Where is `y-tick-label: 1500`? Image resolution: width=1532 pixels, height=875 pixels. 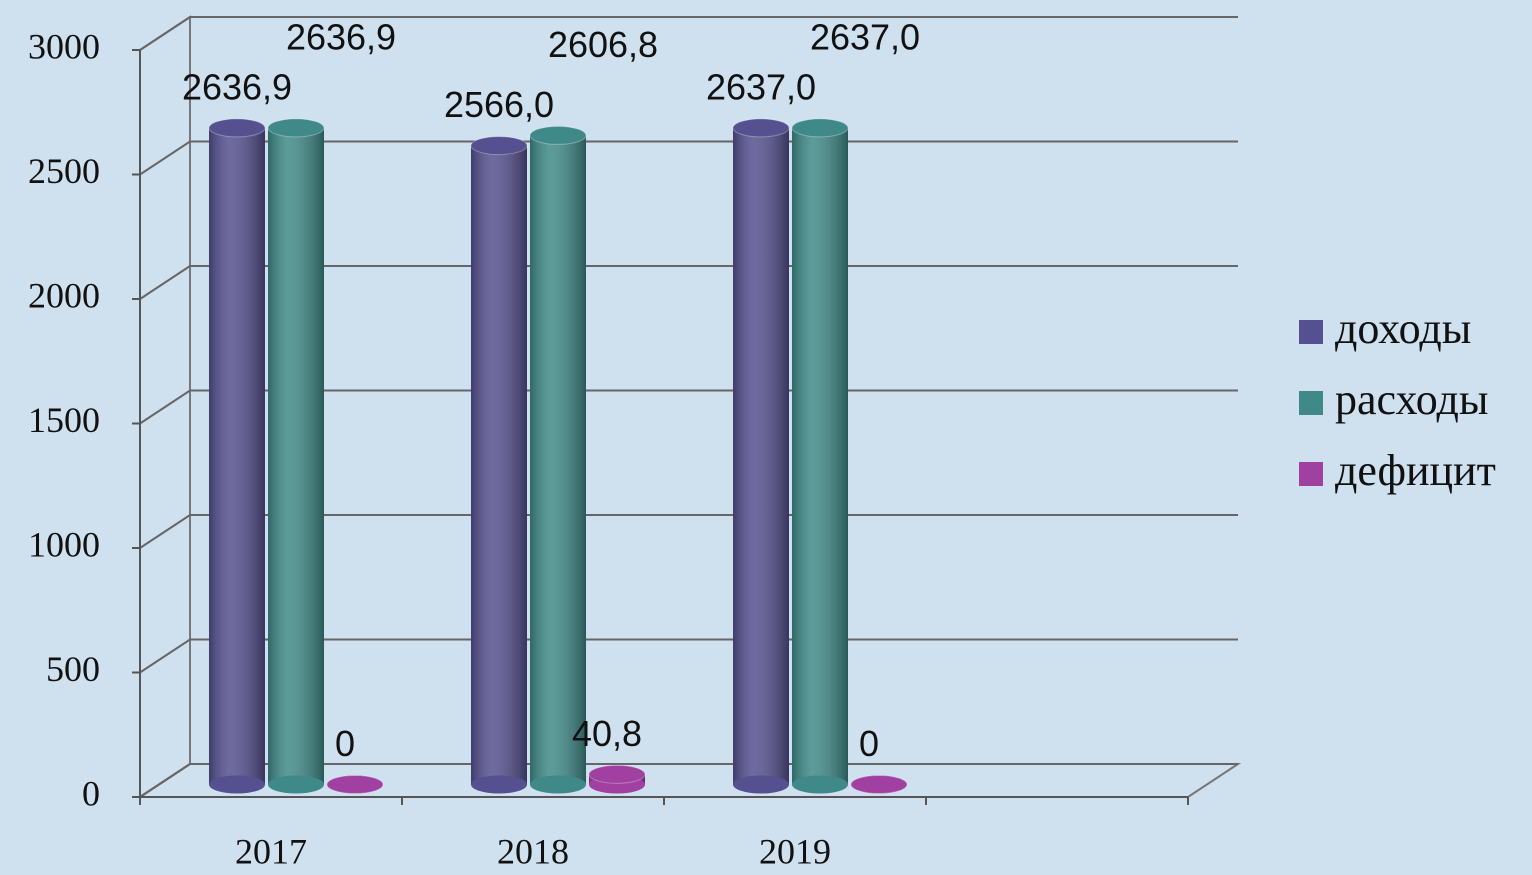 y-tick-label: 1500 is located at coordinates (64, 420).